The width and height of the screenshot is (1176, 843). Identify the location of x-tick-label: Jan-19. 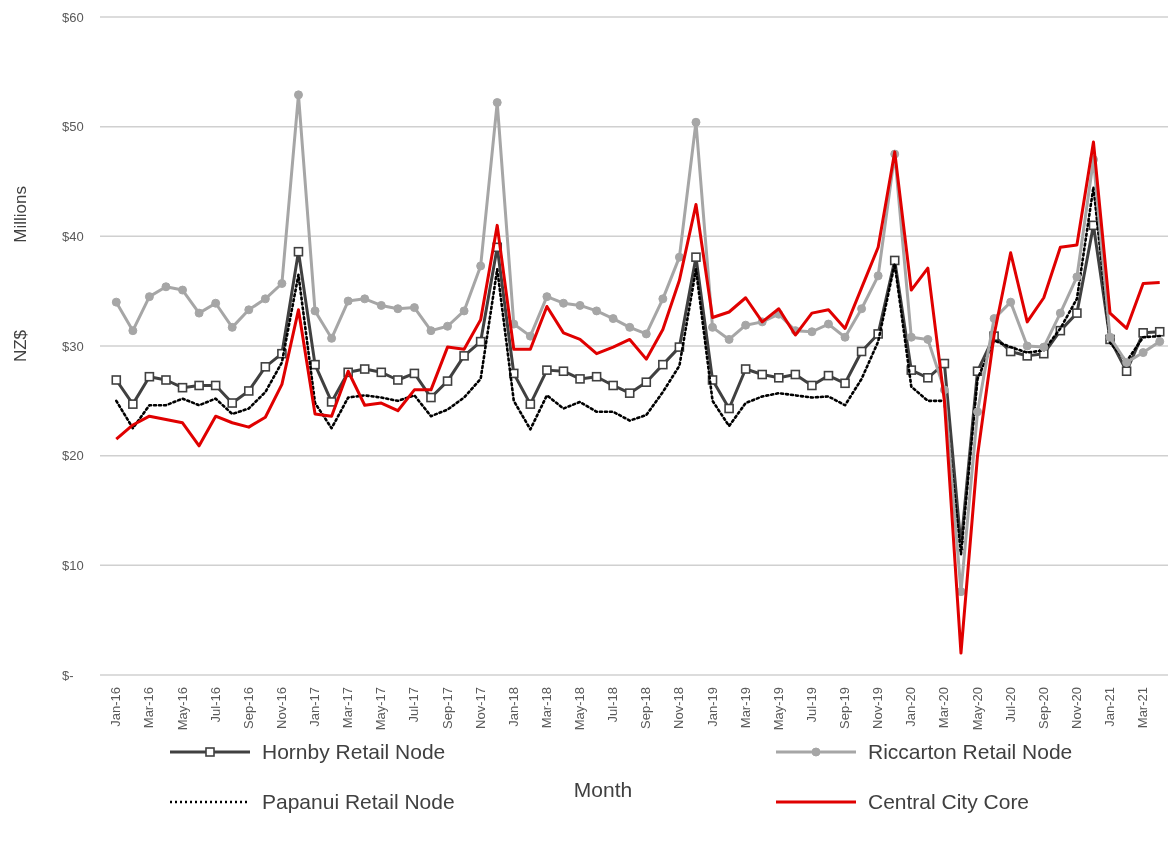
(712, 707).